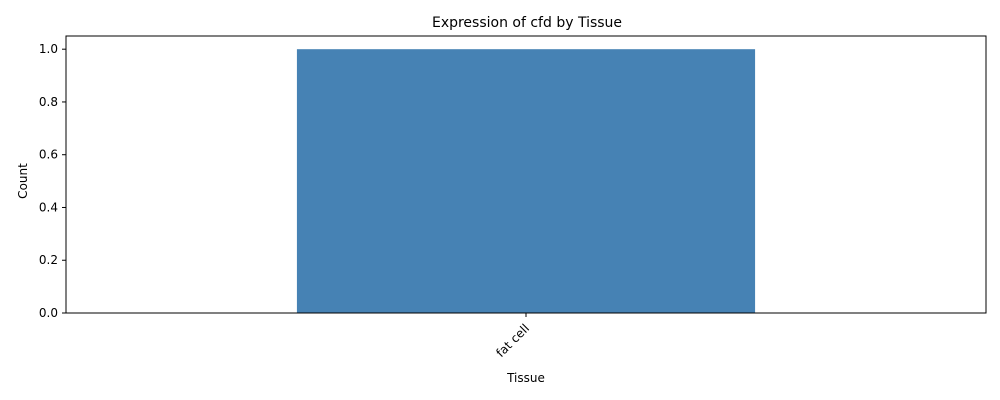  What do you see at coordinates (525, 378) in the screenshot?
I see `x-axis-title: Tissue` at bounding box center [525, 378].